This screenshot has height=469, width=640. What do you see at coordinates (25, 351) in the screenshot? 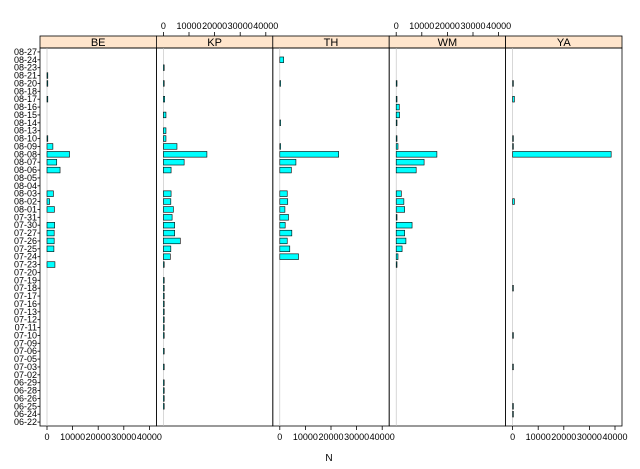
I see `y-tick-label: 07-06` at bounding box center [25, 351].